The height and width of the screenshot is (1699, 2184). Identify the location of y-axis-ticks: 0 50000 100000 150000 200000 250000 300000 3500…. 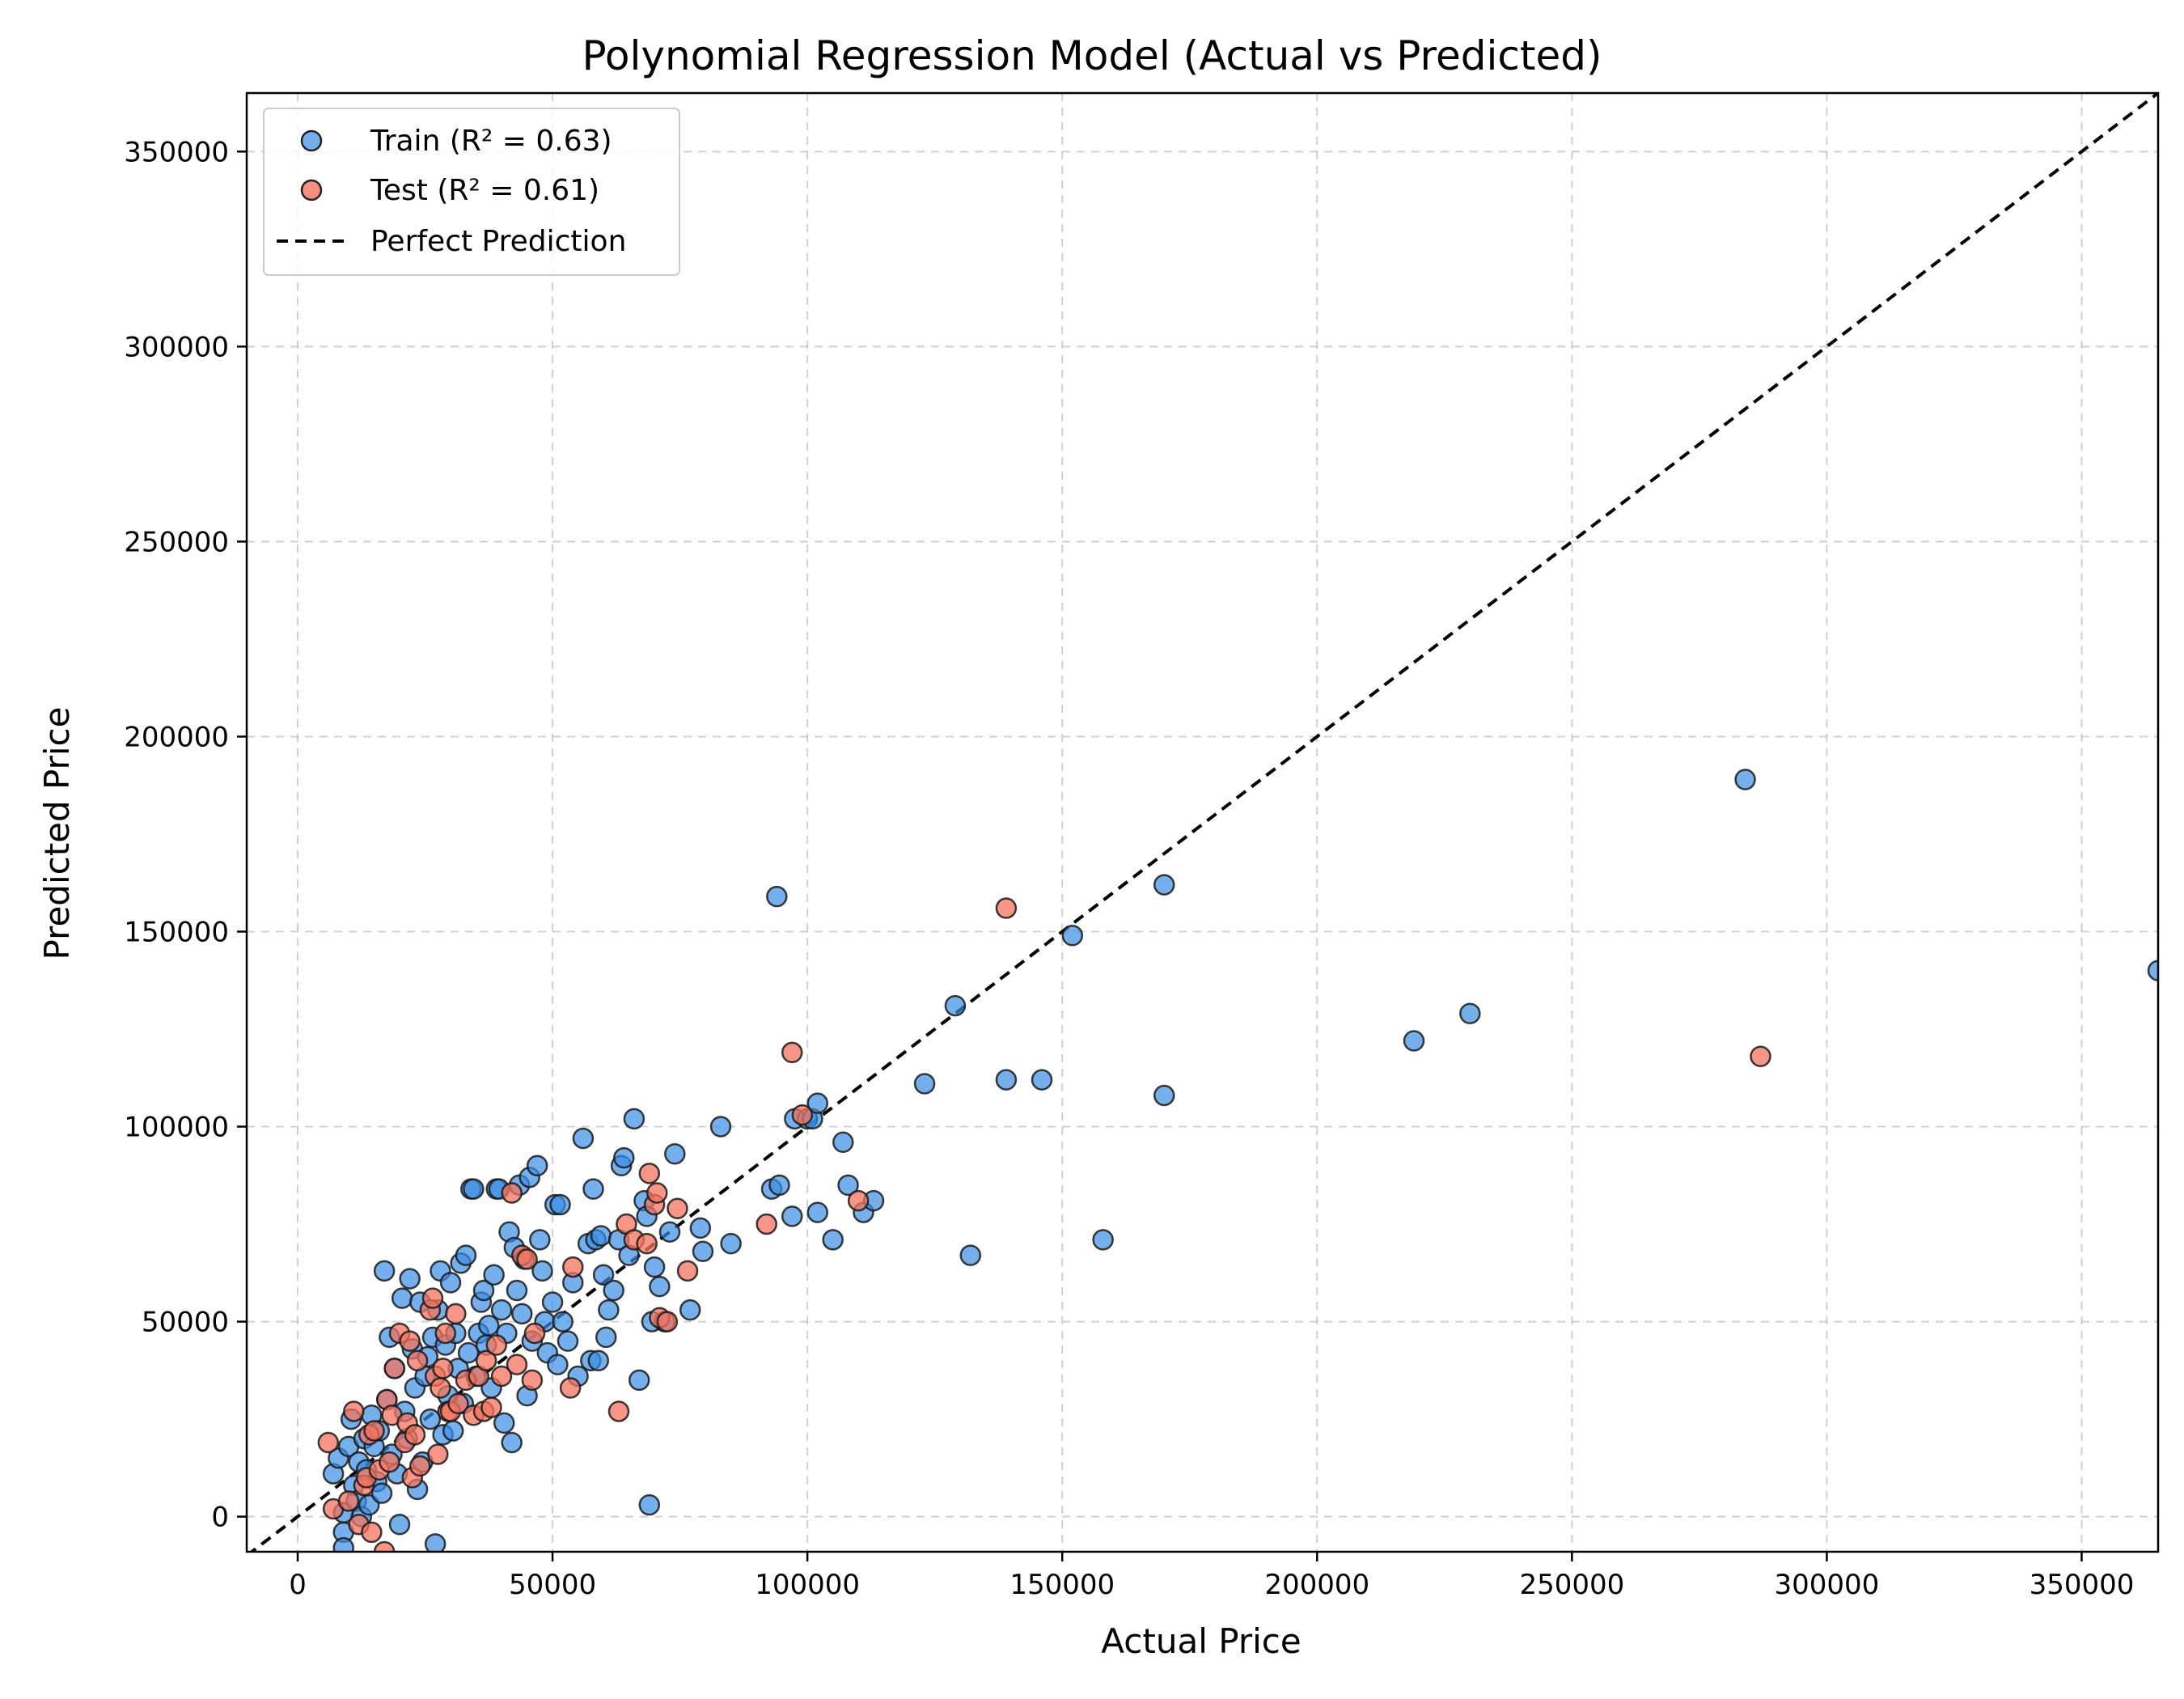
(185, 835).